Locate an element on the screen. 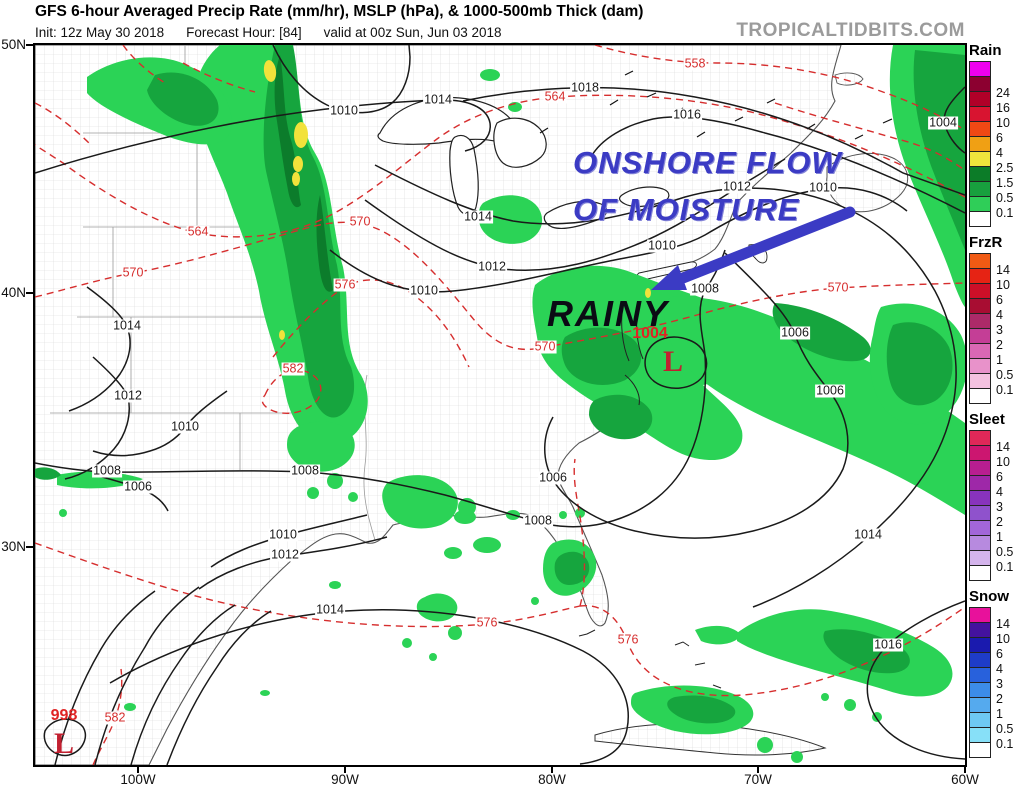  frzr-scale: FrzR 14 10 6 4 3 2 1 0.5 0.1 is located at coordinates (996, 319).